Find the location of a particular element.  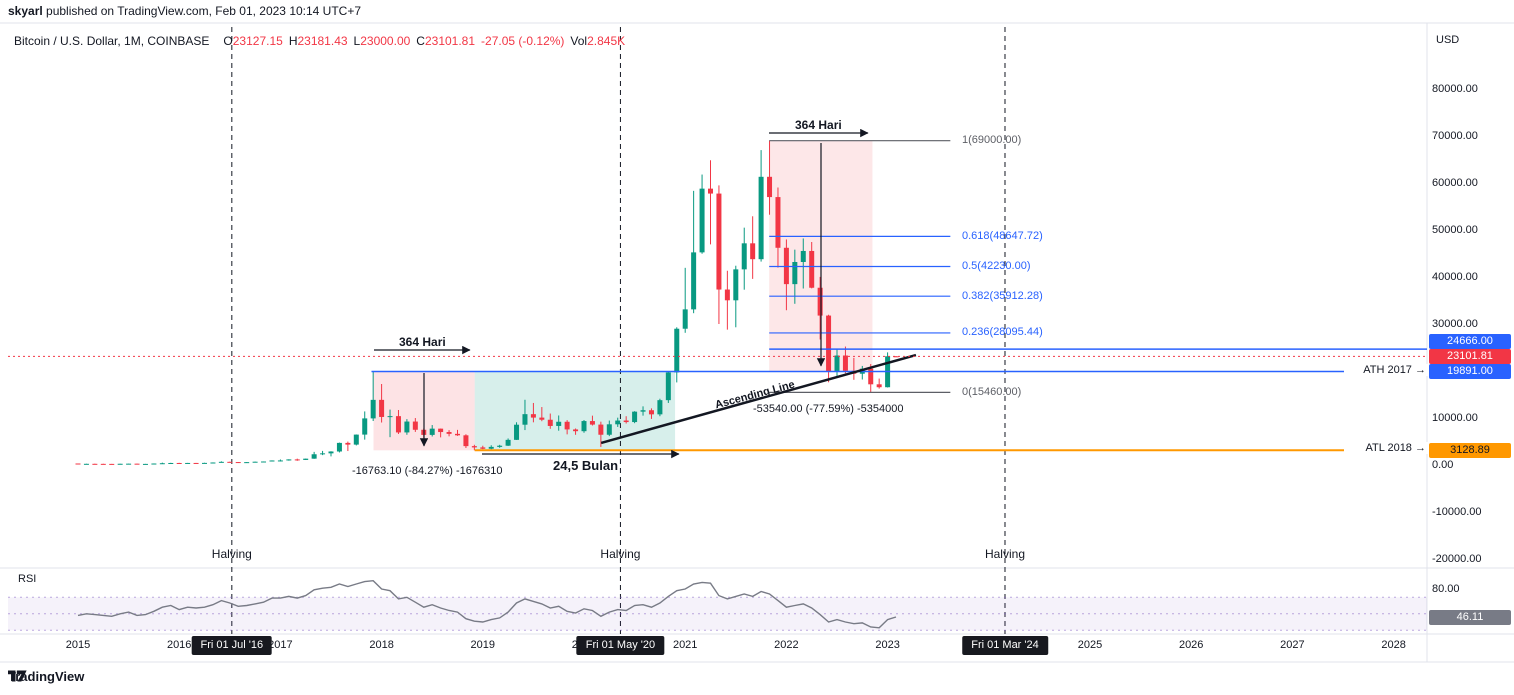

close-key: C is located at coordinates (420, 41).